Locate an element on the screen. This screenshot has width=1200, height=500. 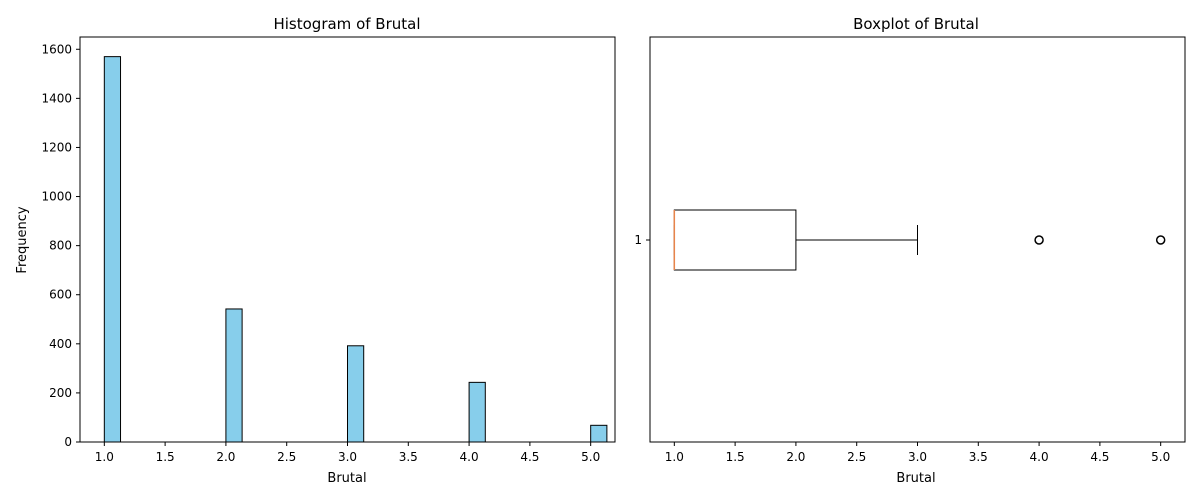
histogram-y-tick-label: 800 is located at coordinates (60, 246).